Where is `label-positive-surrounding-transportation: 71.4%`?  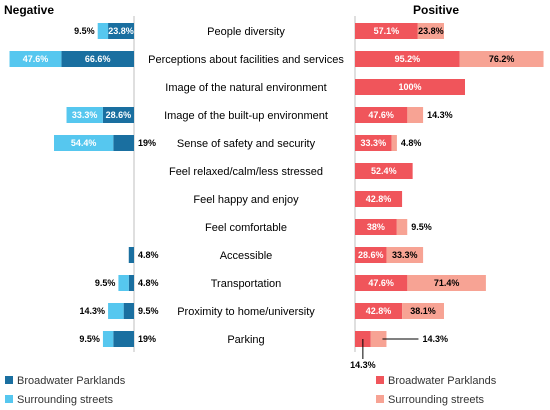 label-positive-surrounding-transportation: 71.4% is located at coordinates (447, 283).